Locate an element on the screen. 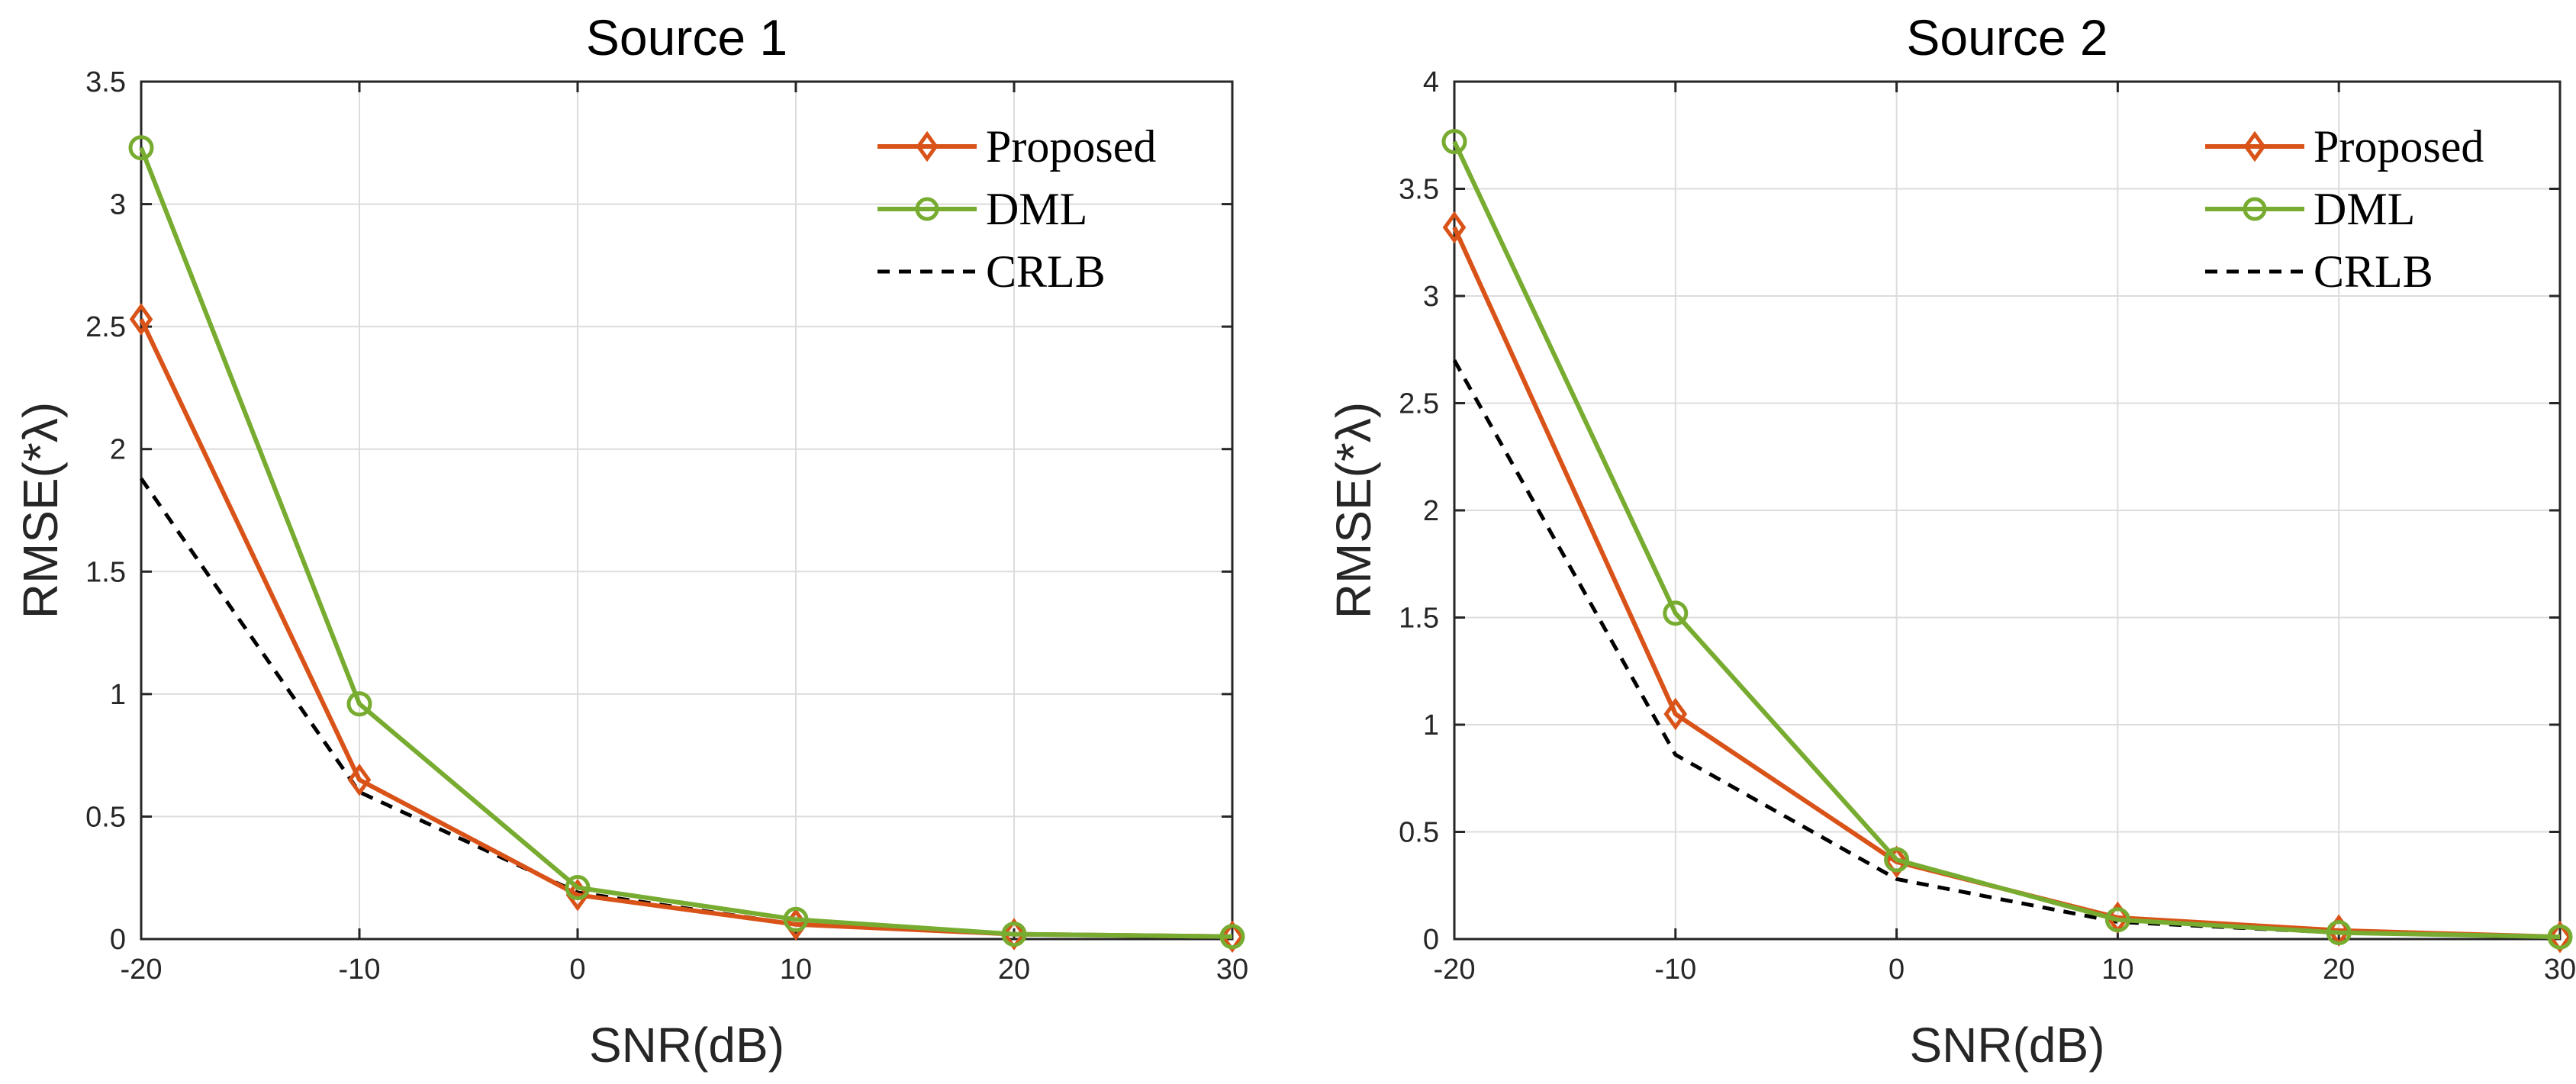  chart-title: Source 2 is located at coordinates (2006, 37).